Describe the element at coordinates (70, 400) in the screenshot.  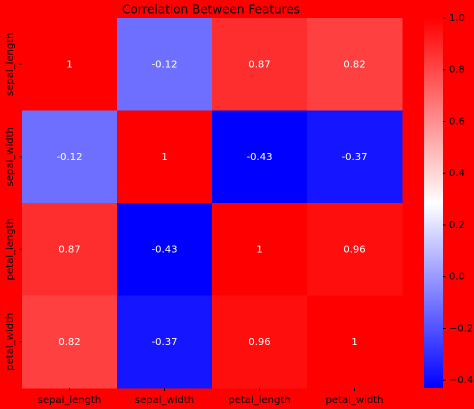
I see `x-tick-label: sepal_length` at that location.